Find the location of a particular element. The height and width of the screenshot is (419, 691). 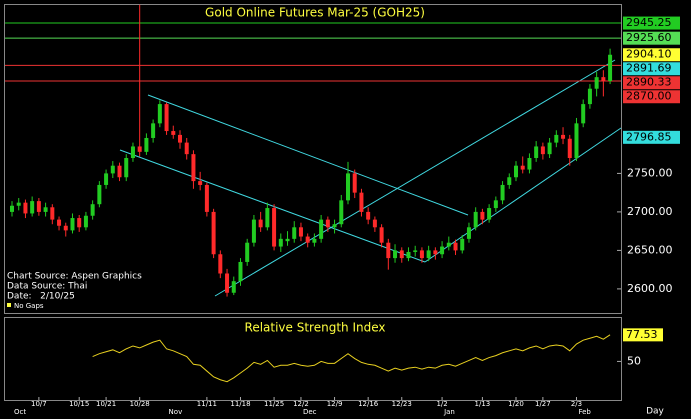

month-label: Dec is located at coordinates (310, 412).